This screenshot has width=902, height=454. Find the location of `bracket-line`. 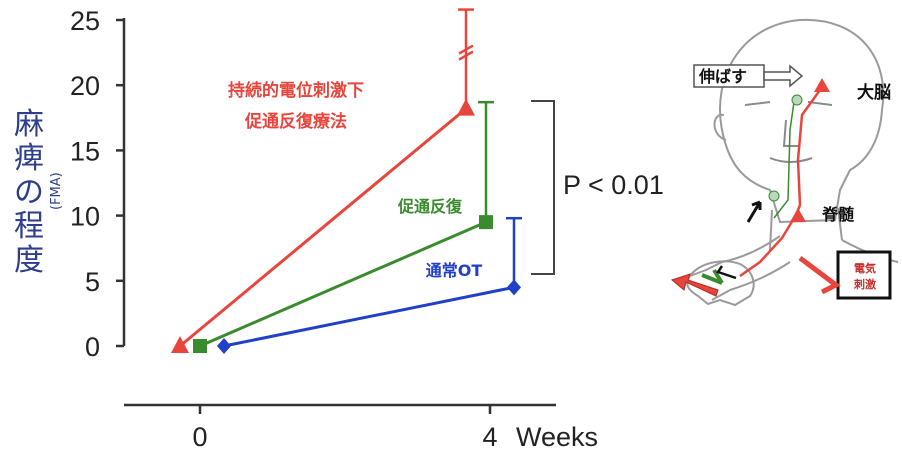

bracket-line is located at coordinates (543, 187).